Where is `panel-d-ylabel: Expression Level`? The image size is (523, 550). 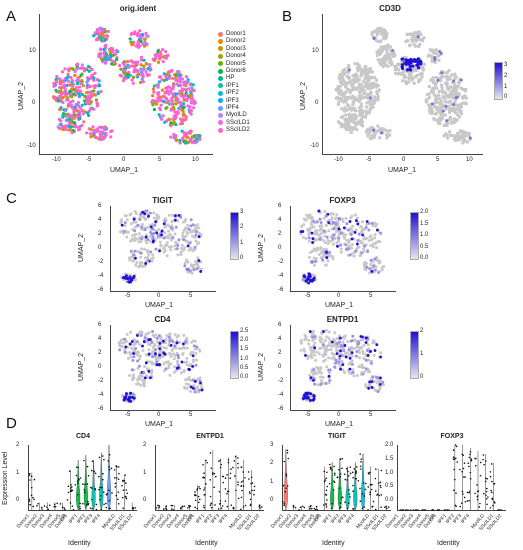 panel-d-ylabel: Expression Level is located at coordinates (5, 478).